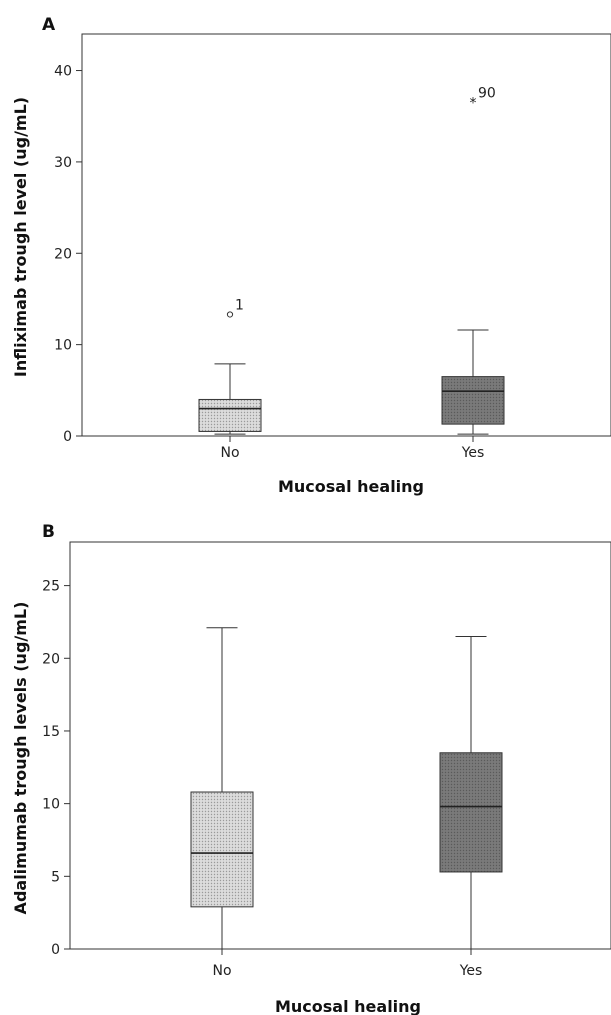  What do you see at coordinates (51, 587) in the screenshot?
I see `y-tick-label: 25` at bounding box center [51, 587].